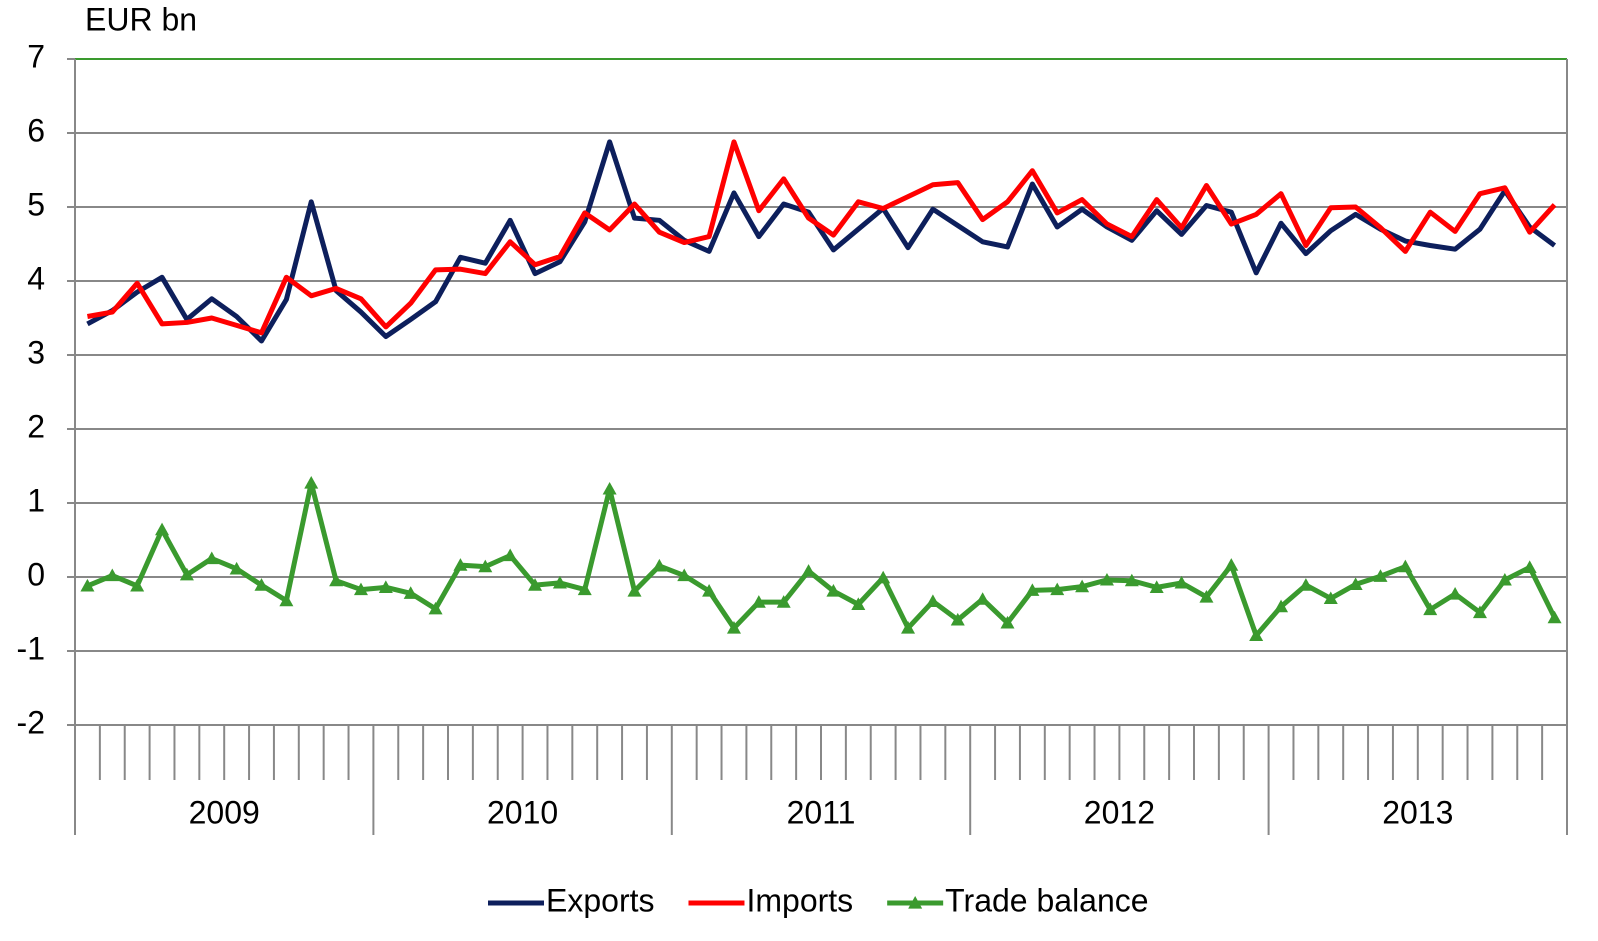 The height and width of the screenshot is (941, 1598). What do you see at coordinates (1417, 812) in the screenshot?
I see `x-group-label: 2013` at bounding box center [1417, 812].